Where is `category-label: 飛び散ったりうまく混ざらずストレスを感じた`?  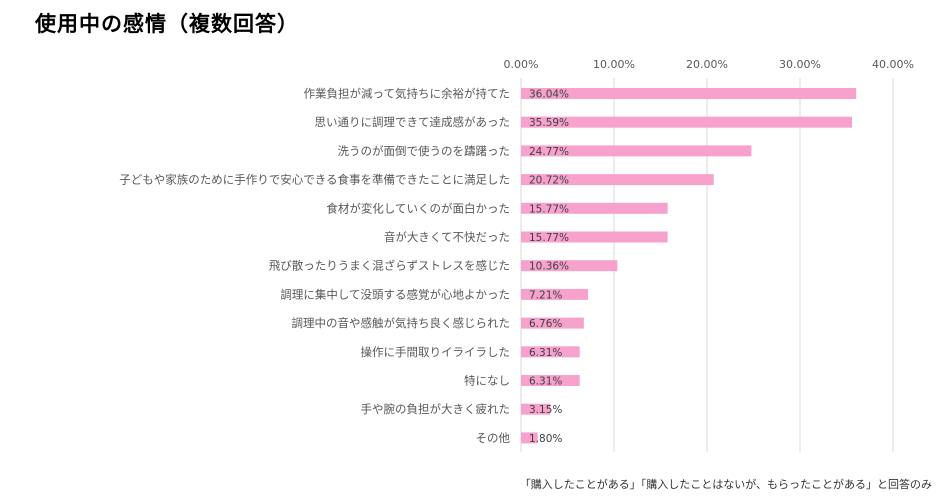 category-label: 飛び散ったりうまく混ざらずストレスを感じた is located at coordinates (389, 266).